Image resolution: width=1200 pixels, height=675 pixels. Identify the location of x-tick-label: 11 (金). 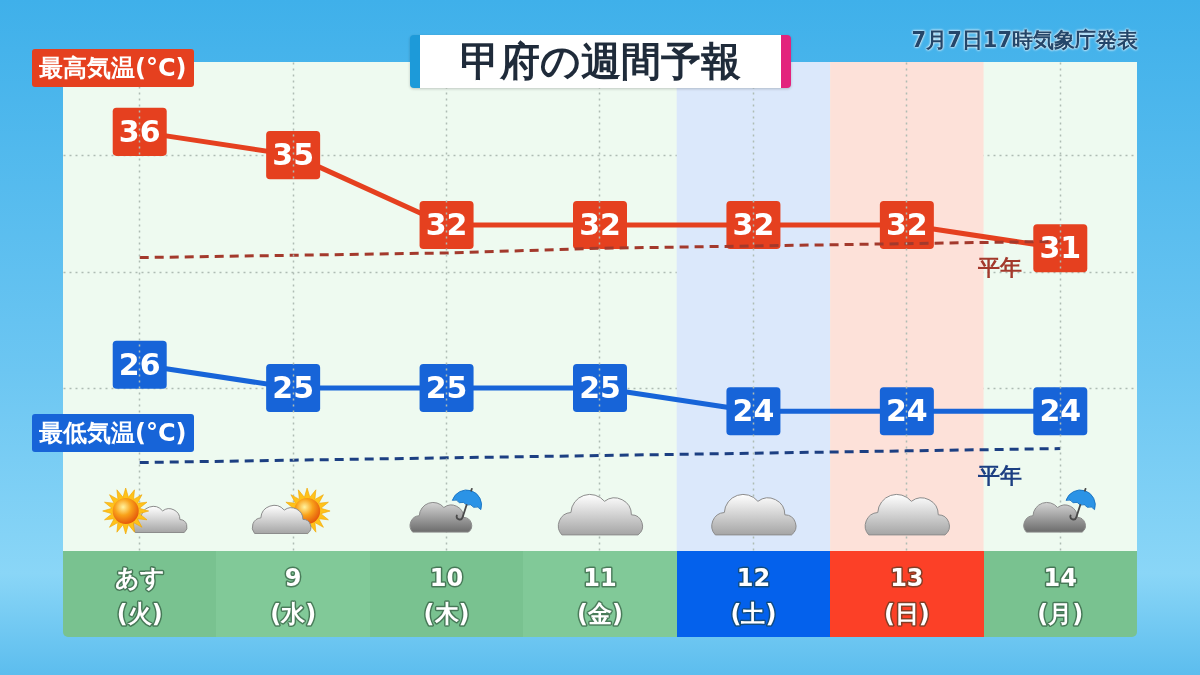
(600, 595).